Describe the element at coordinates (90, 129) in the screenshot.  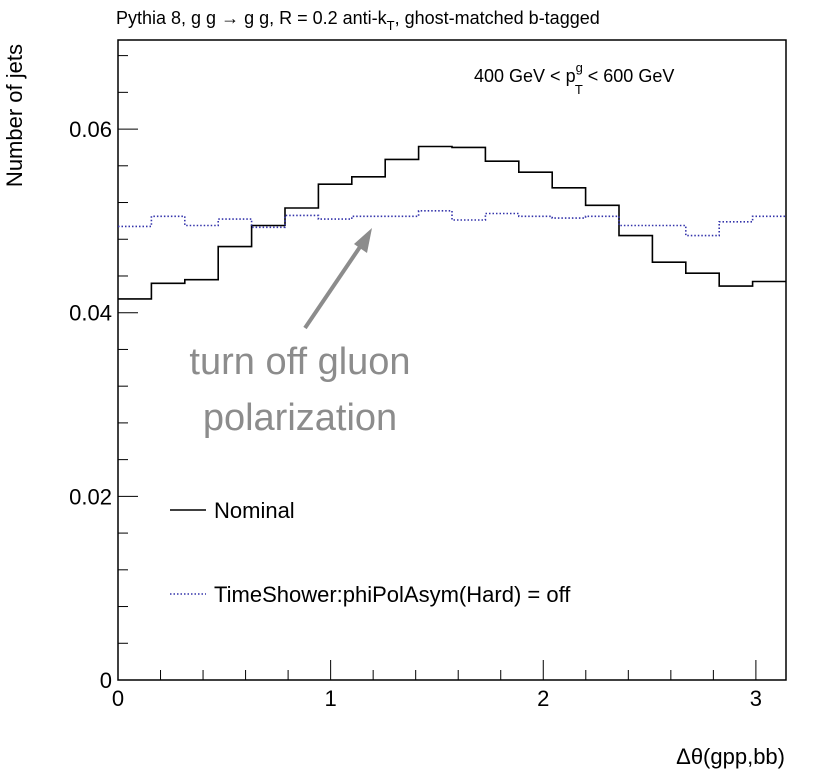
I see `y-tick-label: 0.06` at that location.